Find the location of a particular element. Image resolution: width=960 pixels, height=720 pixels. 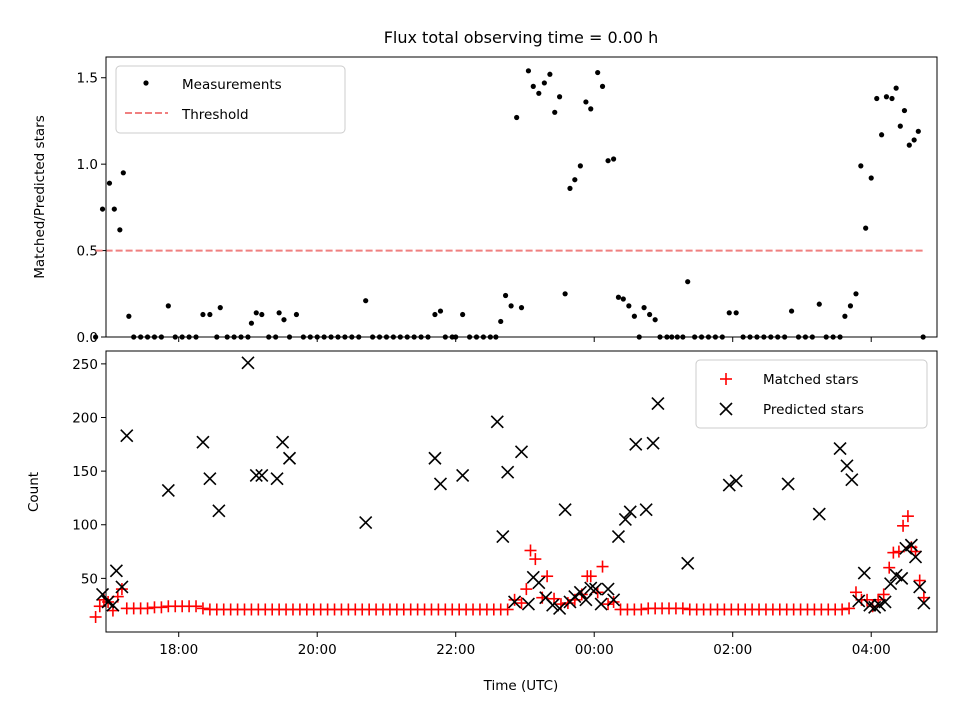

legend-matched-label: Matched stars is located at coordinates (811, 380).